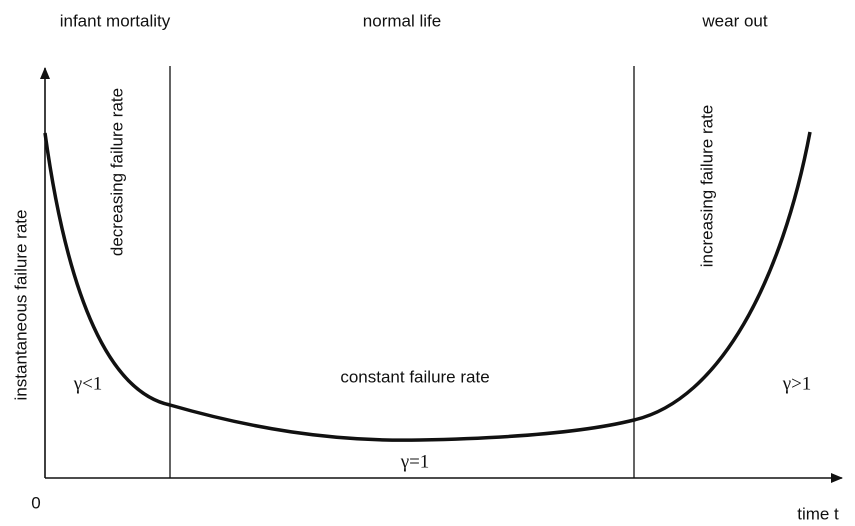  What do you see at coordinates (797, 383) in the screenshot?
I see `shape-label: γ>1` at bounding box center [797, 383].